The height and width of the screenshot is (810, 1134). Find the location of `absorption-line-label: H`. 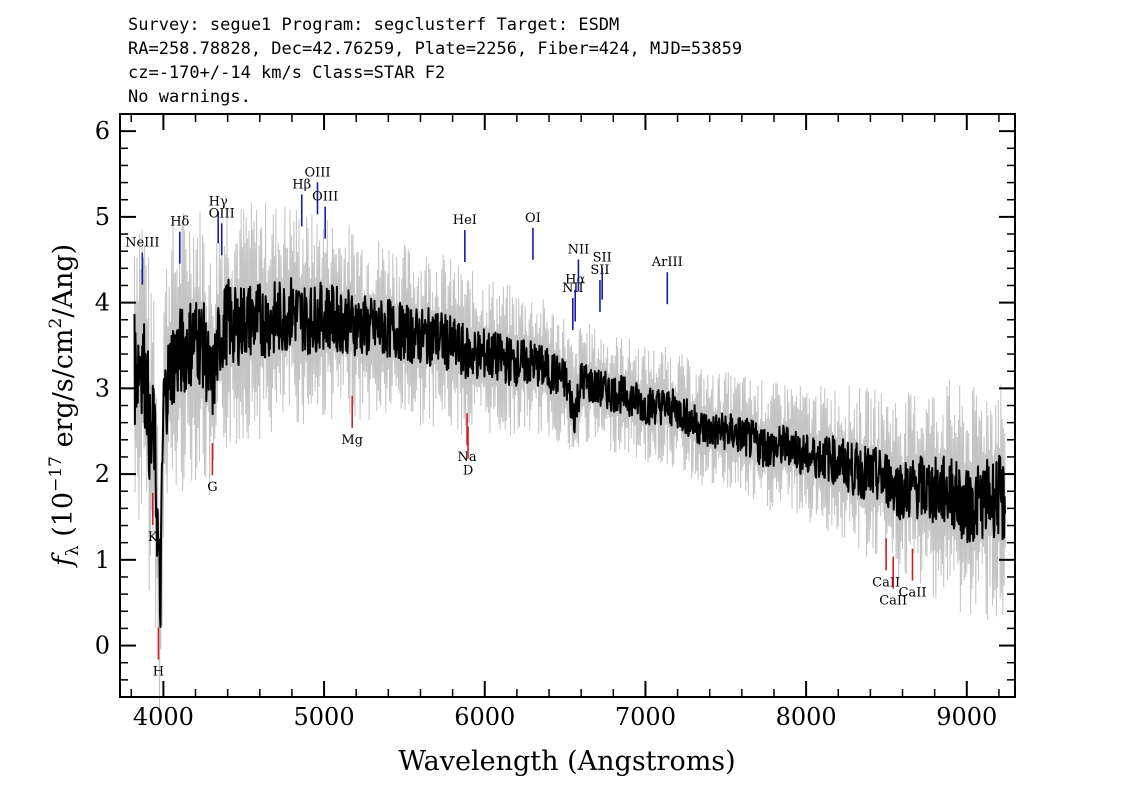

absorption-line-label: H is located at coordinates (158, 672).